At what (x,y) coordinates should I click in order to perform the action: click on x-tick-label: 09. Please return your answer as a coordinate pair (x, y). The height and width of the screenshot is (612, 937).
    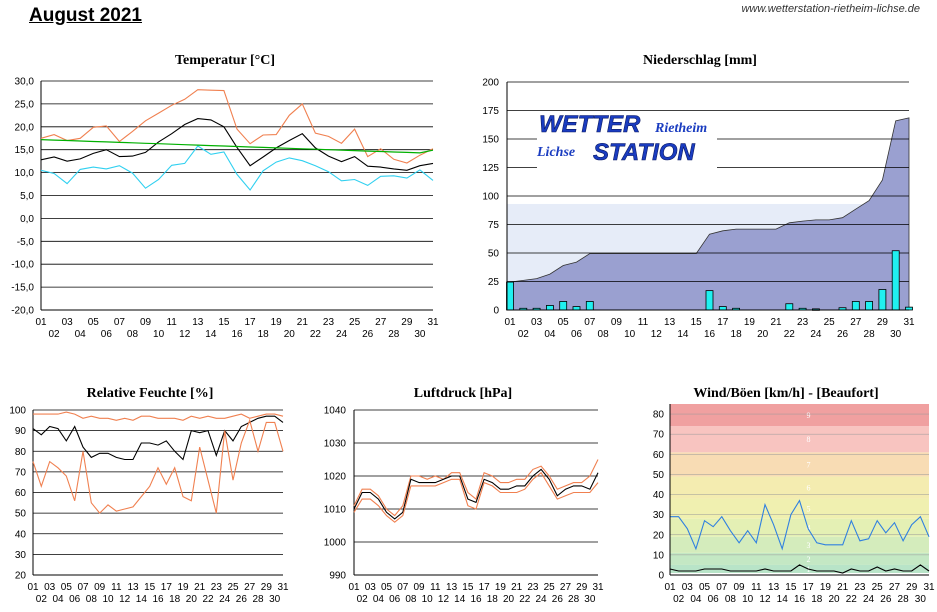
    Looking at the image, I should click on (420, 587).